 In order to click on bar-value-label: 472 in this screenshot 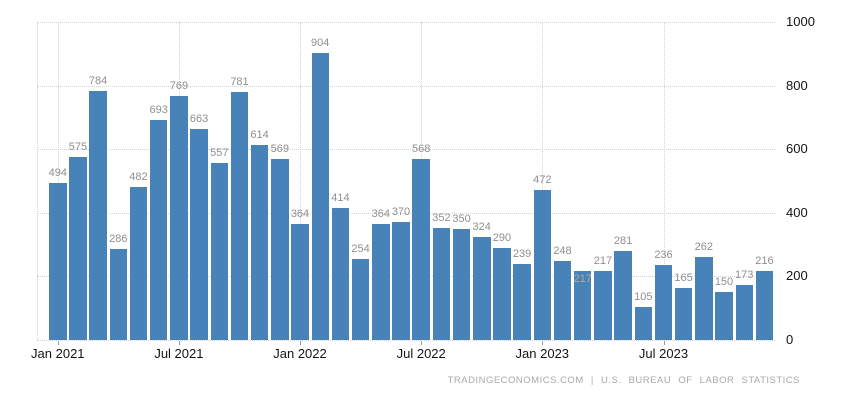, I will do `click(542, 179)`.